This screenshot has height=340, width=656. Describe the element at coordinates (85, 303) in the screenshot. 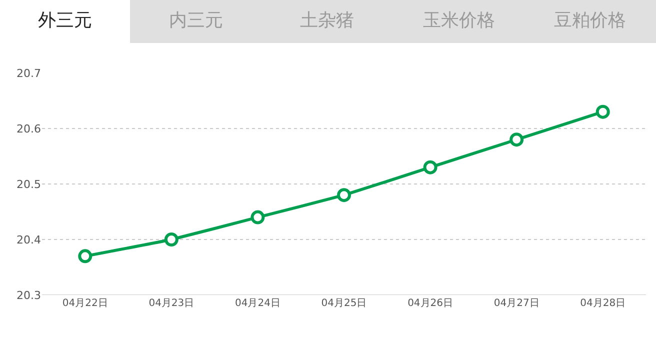

I see `x-tick-label: 04月22日` at that location.